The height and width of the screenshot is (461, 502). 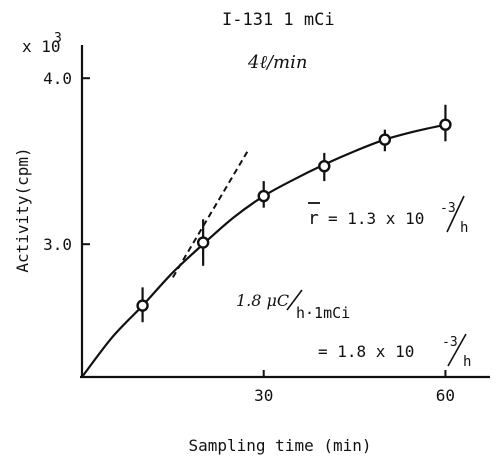 What do you see at coordinates (279, 445) in the screenshot?
I see `x-axis-label: Sampling time (min)` at bounding box center [279, 445].